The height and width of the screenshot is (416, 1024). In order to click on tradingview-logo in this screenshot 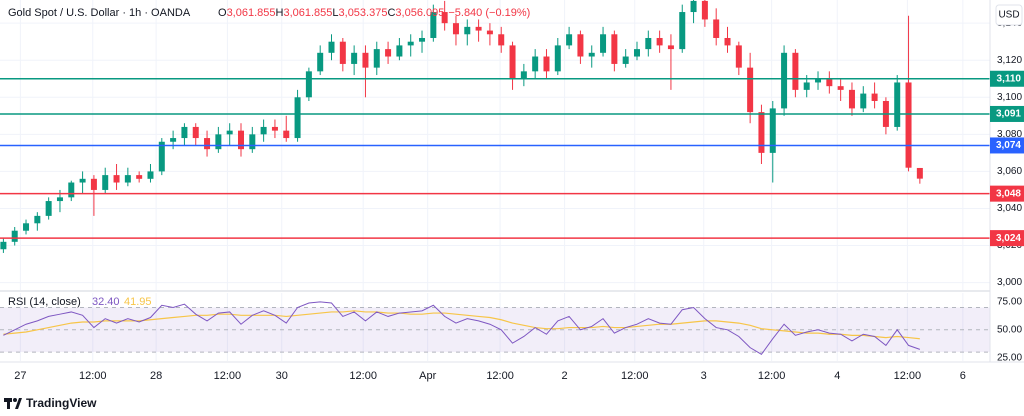, I will do `click(13, 403)`.